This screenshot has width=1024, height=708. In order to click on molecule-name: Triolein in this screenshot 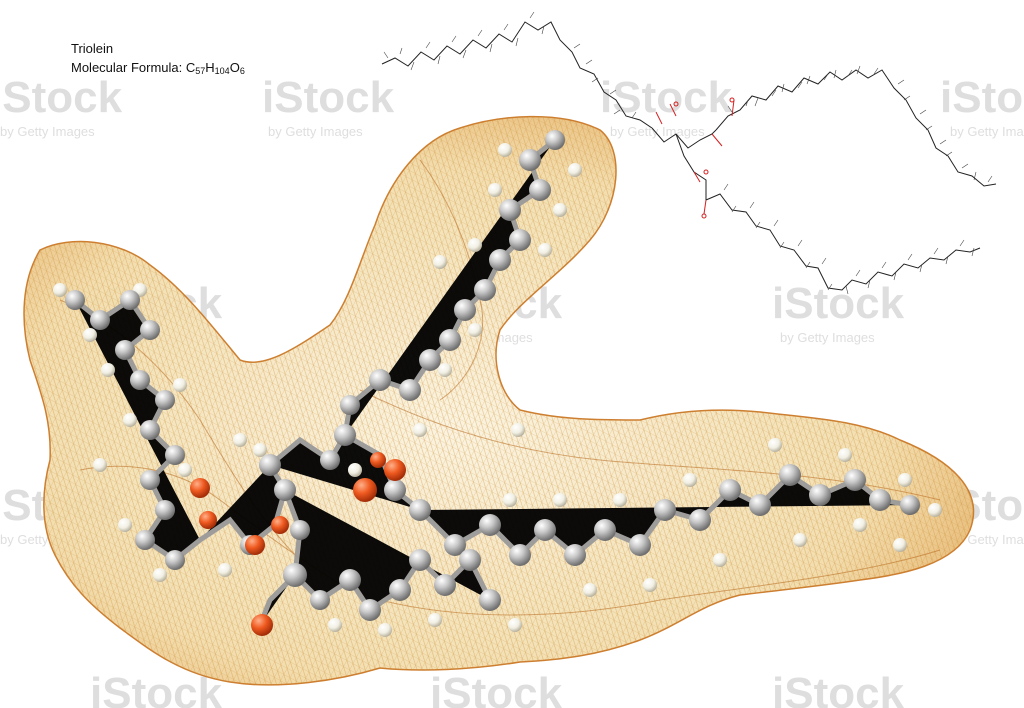, I will do `click(92, 48)`.